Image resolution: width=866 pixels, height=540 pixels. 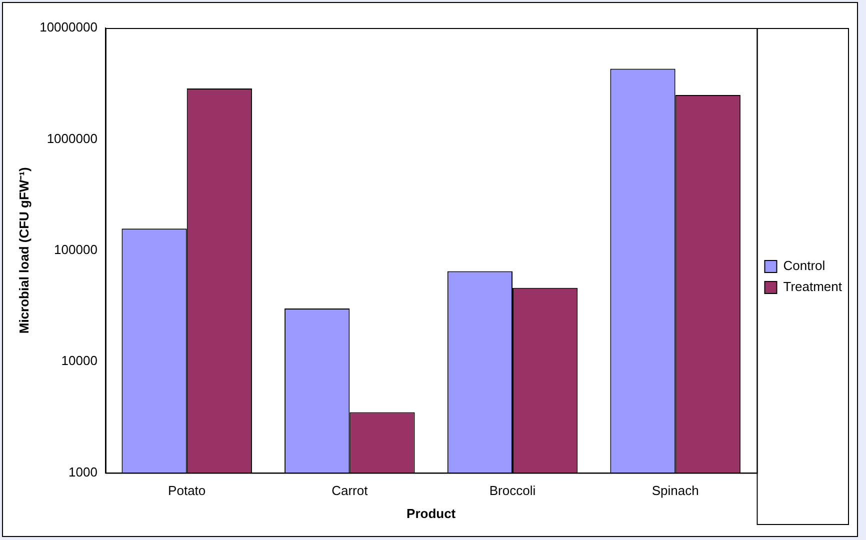 I want to click on x-tick-label: Carrot, so click(x=350, y=490).